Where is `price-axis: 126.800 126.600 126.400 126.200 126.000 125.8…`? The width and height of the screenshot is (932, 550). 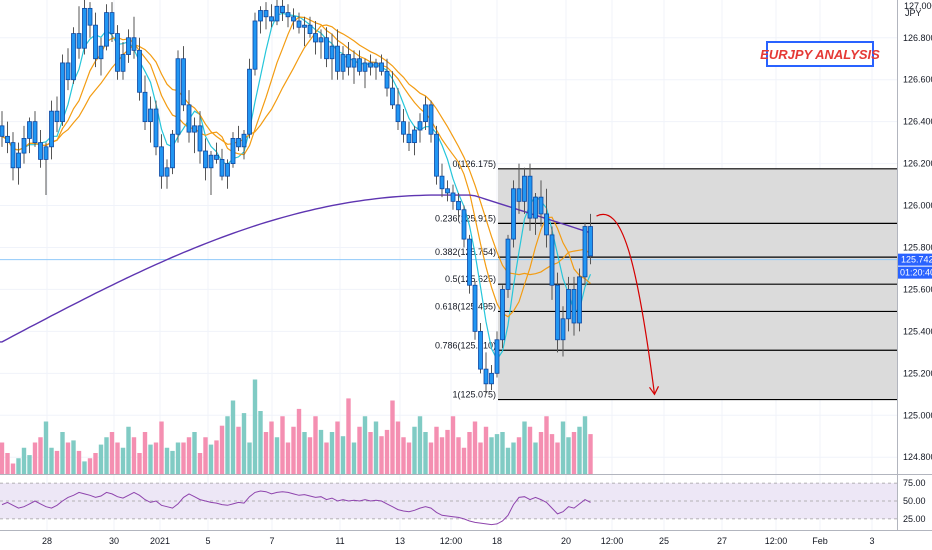 price-axis: 126.800 126.600 126.400 126.200 126.000 125.8… is located at coordinates (917, 247).